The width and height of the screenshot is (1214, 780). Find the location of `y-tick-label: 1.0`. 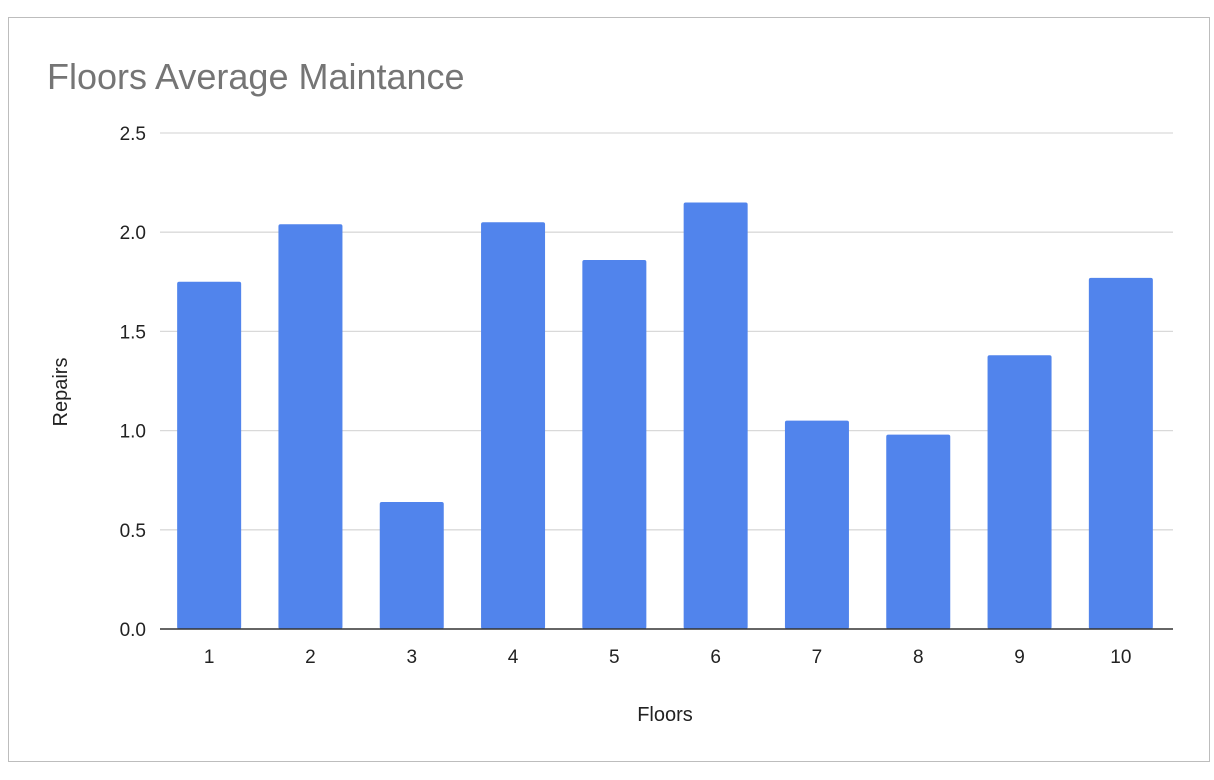

y-tick-label: 1.0 is located at coordinates (133, 432).